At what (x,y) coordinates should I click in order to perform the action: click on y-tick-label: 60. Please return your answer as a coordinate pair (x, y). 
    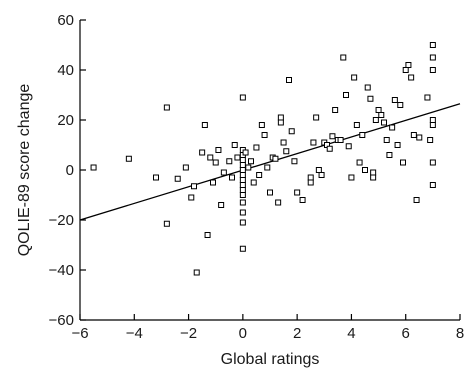
    Looking at the image, I should click on (65, 20).